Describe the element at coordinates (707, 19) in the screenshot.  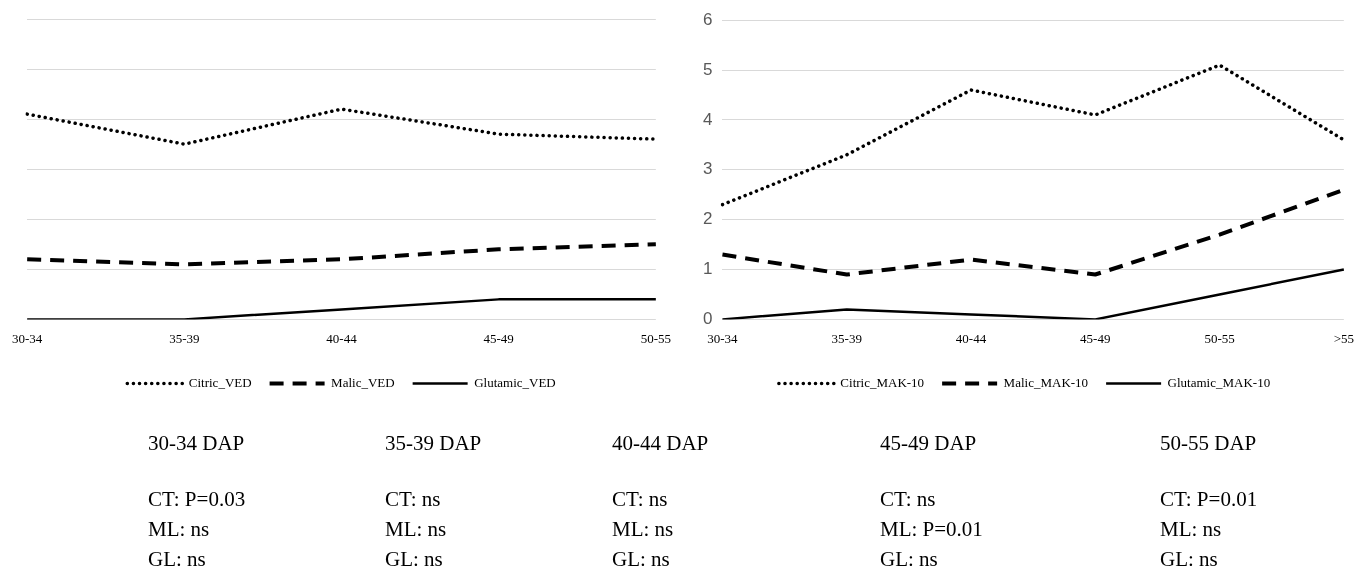
I see `y-tick-label: 6` at that location.